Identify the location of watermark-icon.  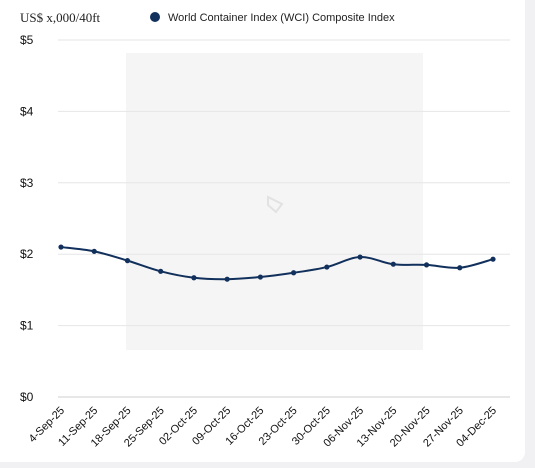
(275, 204).